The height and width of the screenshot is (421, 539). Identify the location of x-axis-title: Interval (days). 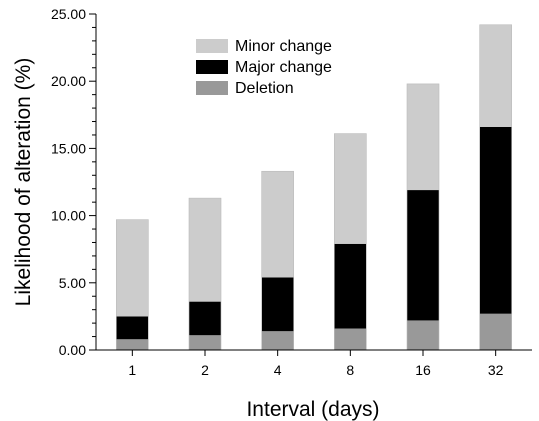
(312, 409).